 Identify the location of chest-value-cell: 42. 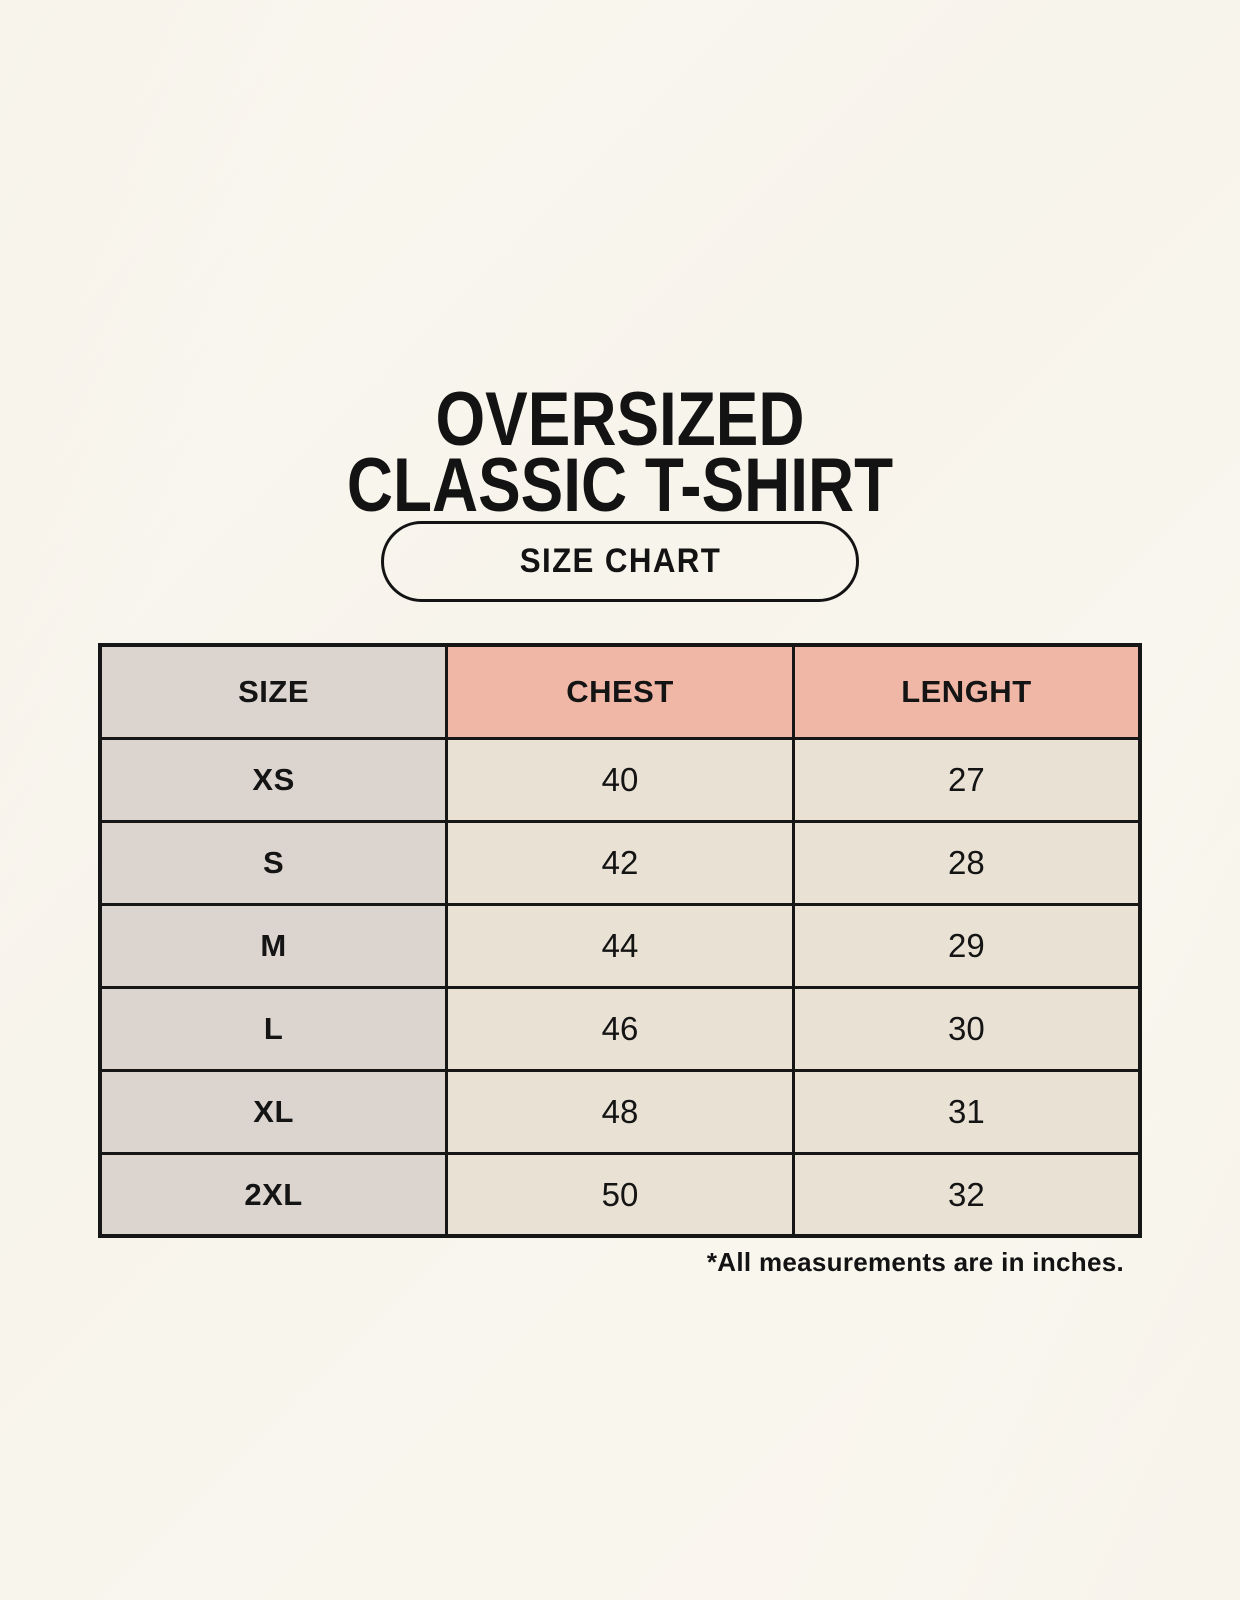
(620, 862).